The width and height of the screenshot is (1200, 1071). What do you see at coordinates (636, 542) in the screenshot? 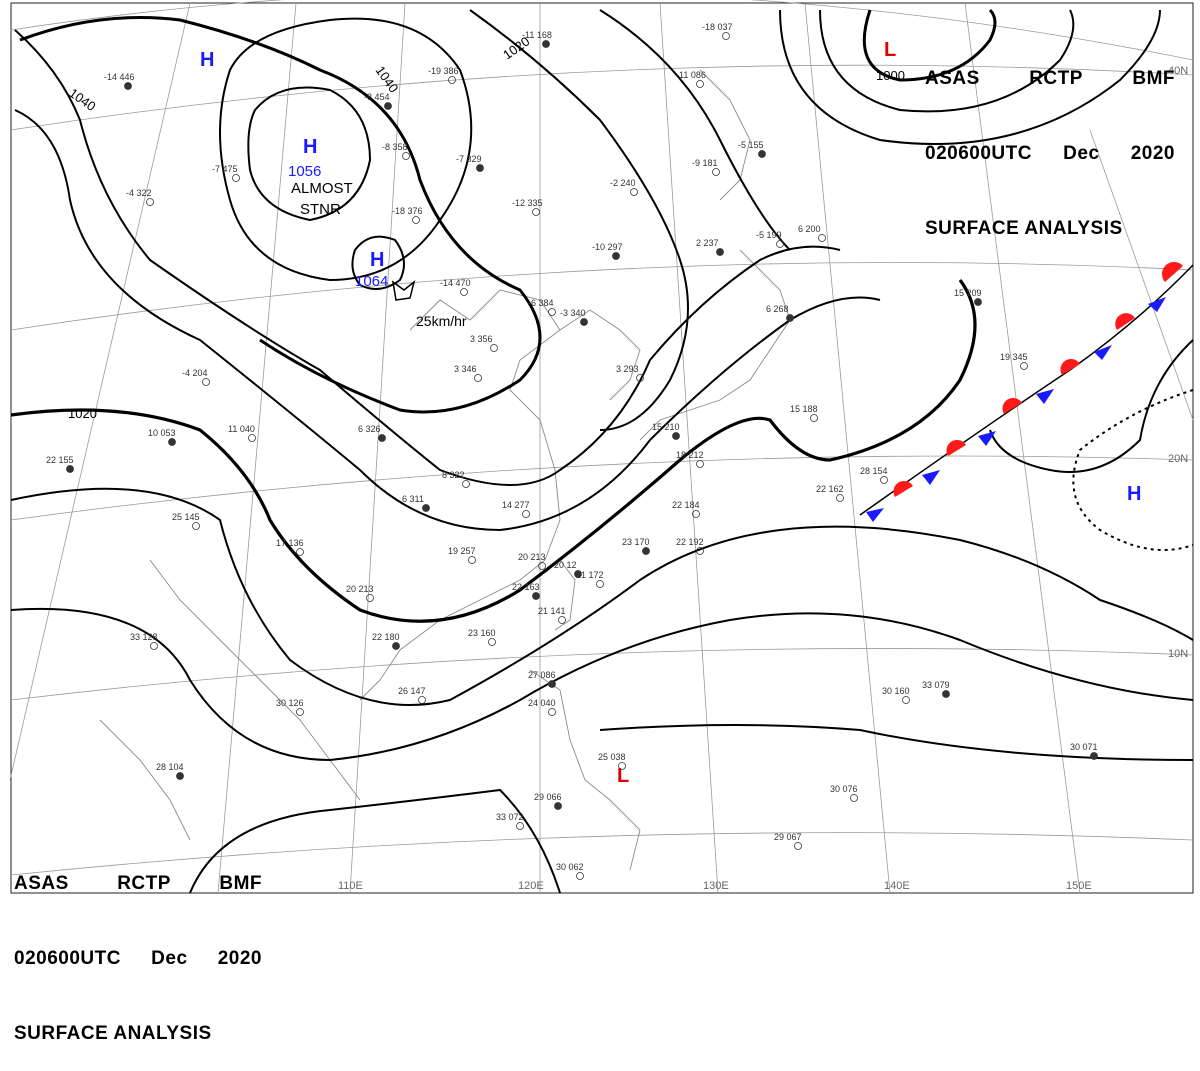
I see `station-label: 23 170` at bounding box center [636, 542].